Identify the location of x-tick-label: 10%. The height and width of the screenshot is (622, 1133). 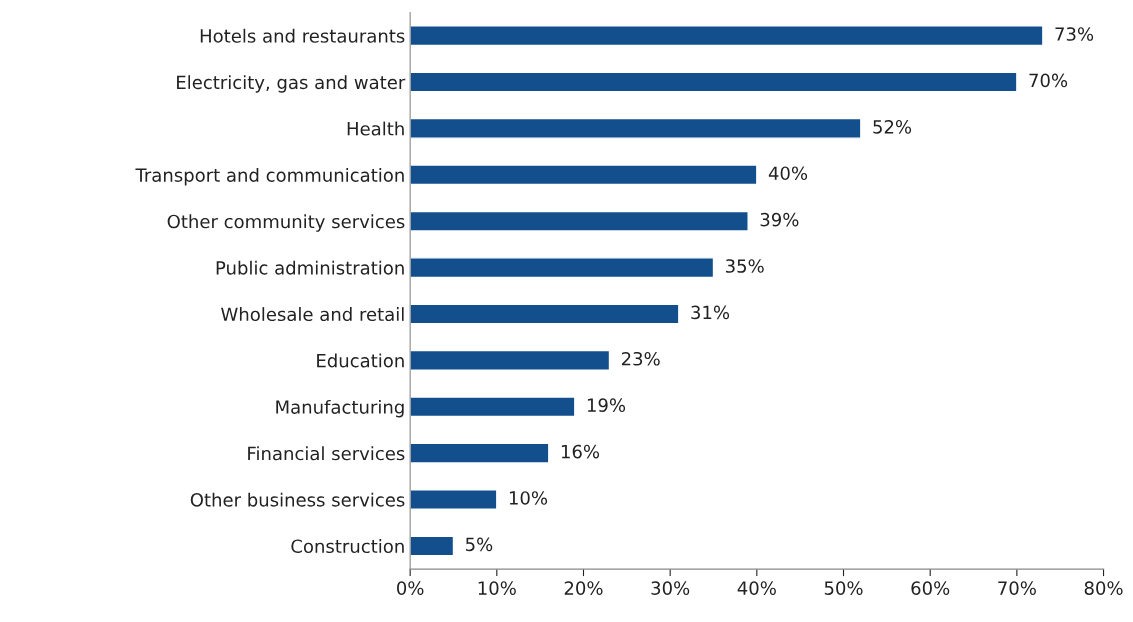
(497, 588).